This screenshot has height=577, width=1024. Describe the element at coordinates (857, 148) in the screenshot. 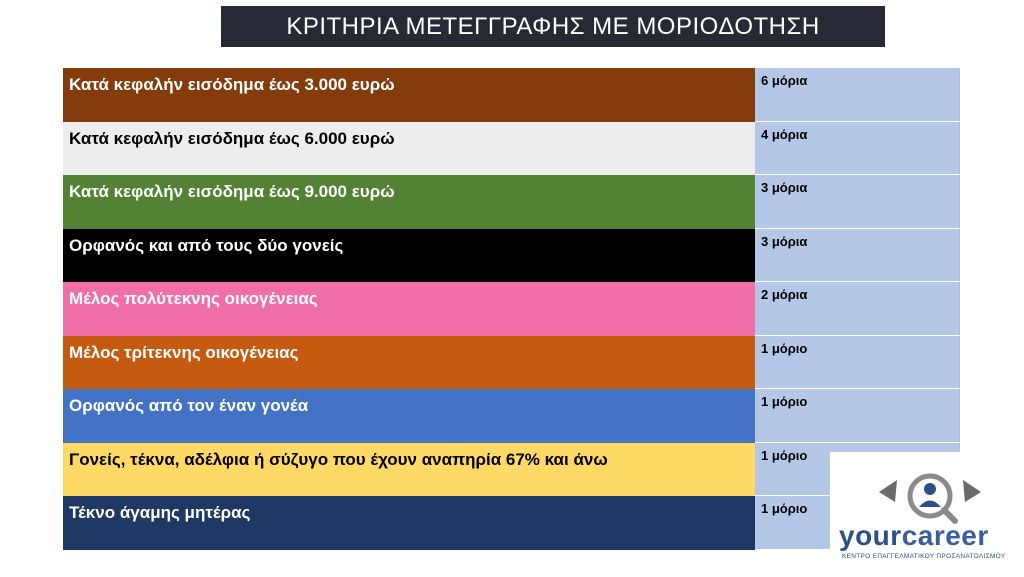

I see `criteria-points: 4 μόρια` at that location.